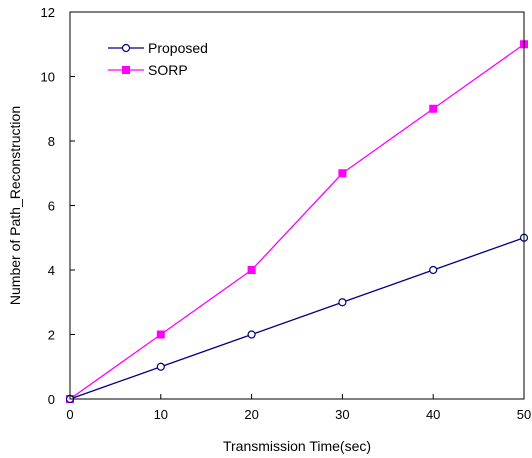 The image size is (532, 458). I want to click on x-tick-label: 10, so click(161, 414).